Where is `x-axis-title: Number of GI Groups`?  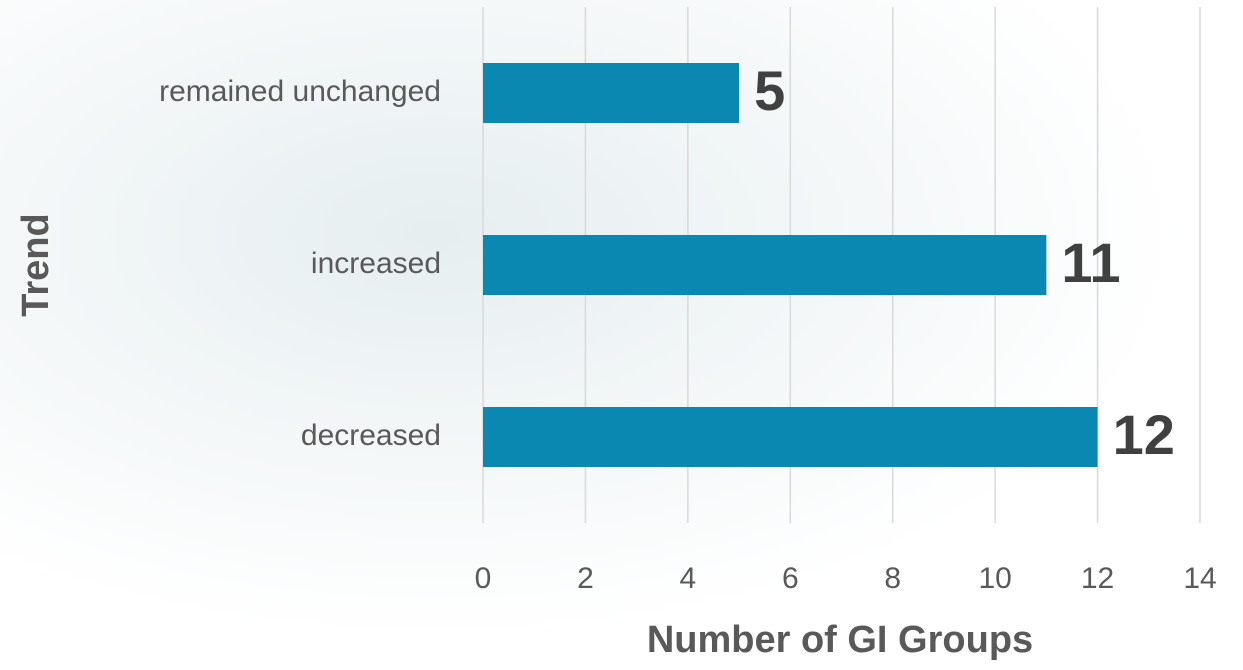 x-axis-title: Number of GI Groups is located at coordinates (840, 640).